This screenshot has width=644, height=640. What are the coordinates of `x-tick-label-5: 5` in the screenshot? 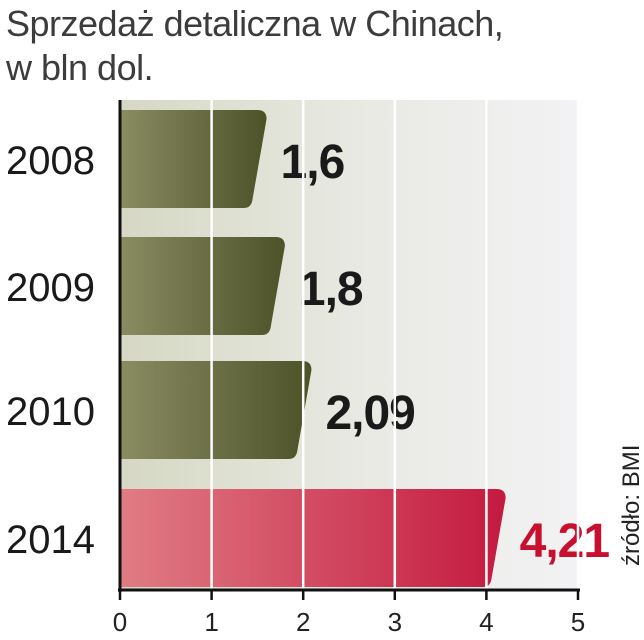 It's located at (578, 622).